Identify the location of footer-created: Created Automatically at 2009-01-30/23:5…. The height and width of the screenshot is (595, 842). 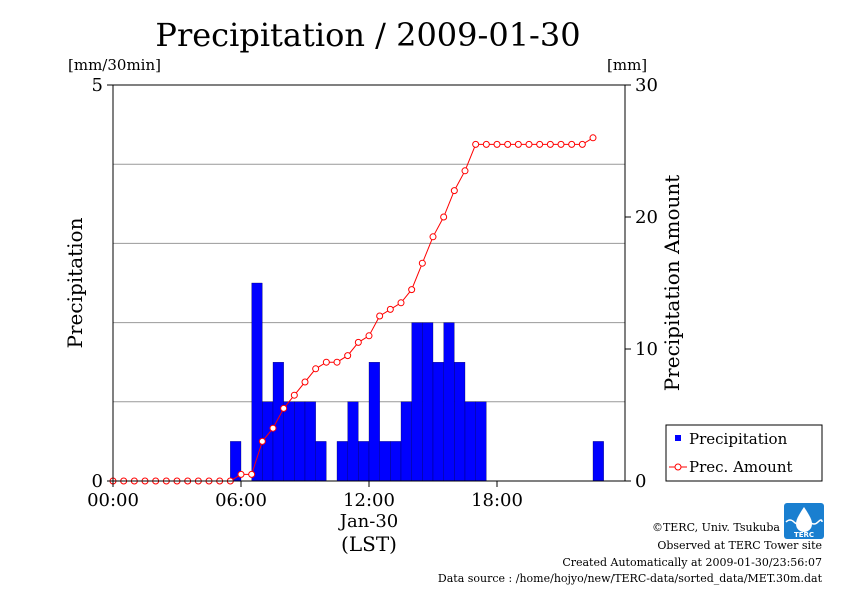
(692, 562).